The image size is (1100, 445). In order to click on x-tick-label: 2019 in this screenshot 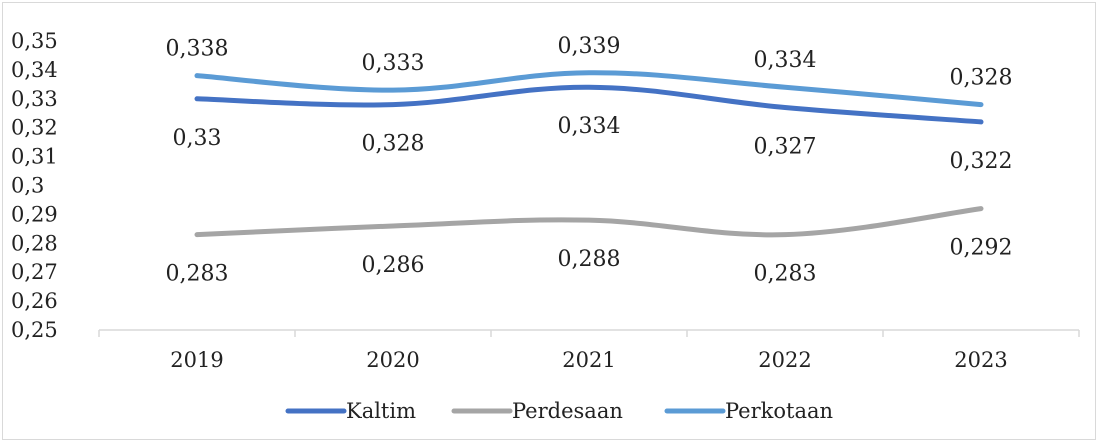, I will do `click(196, 360)`.